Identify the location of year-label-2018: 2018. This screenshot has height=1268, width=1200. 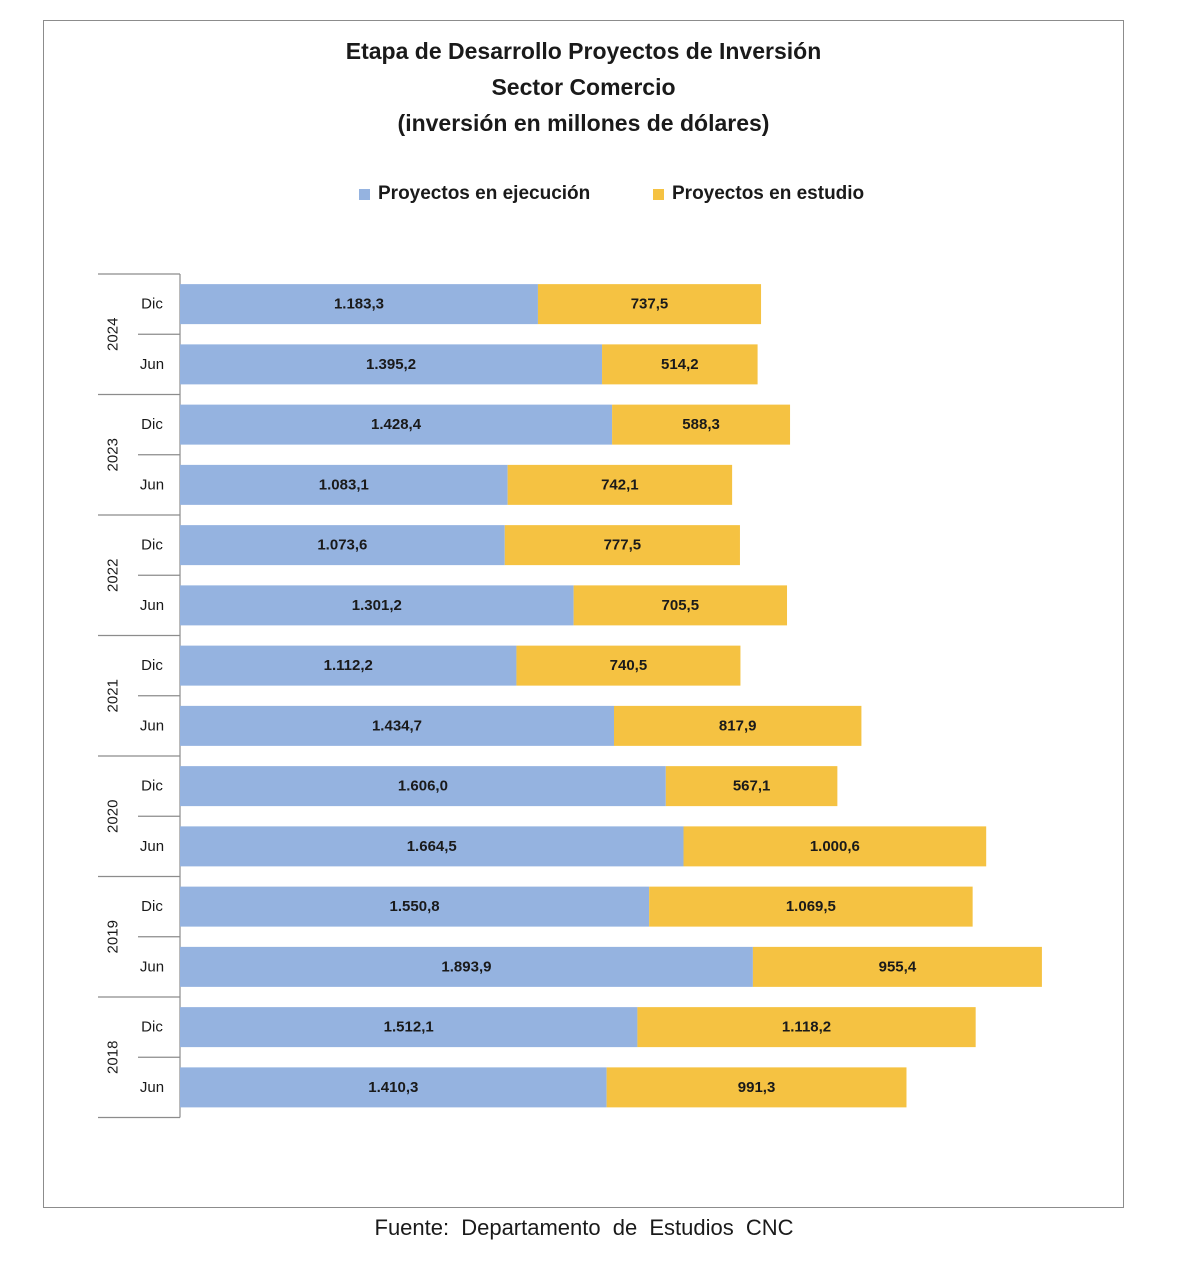
(113, 1057).